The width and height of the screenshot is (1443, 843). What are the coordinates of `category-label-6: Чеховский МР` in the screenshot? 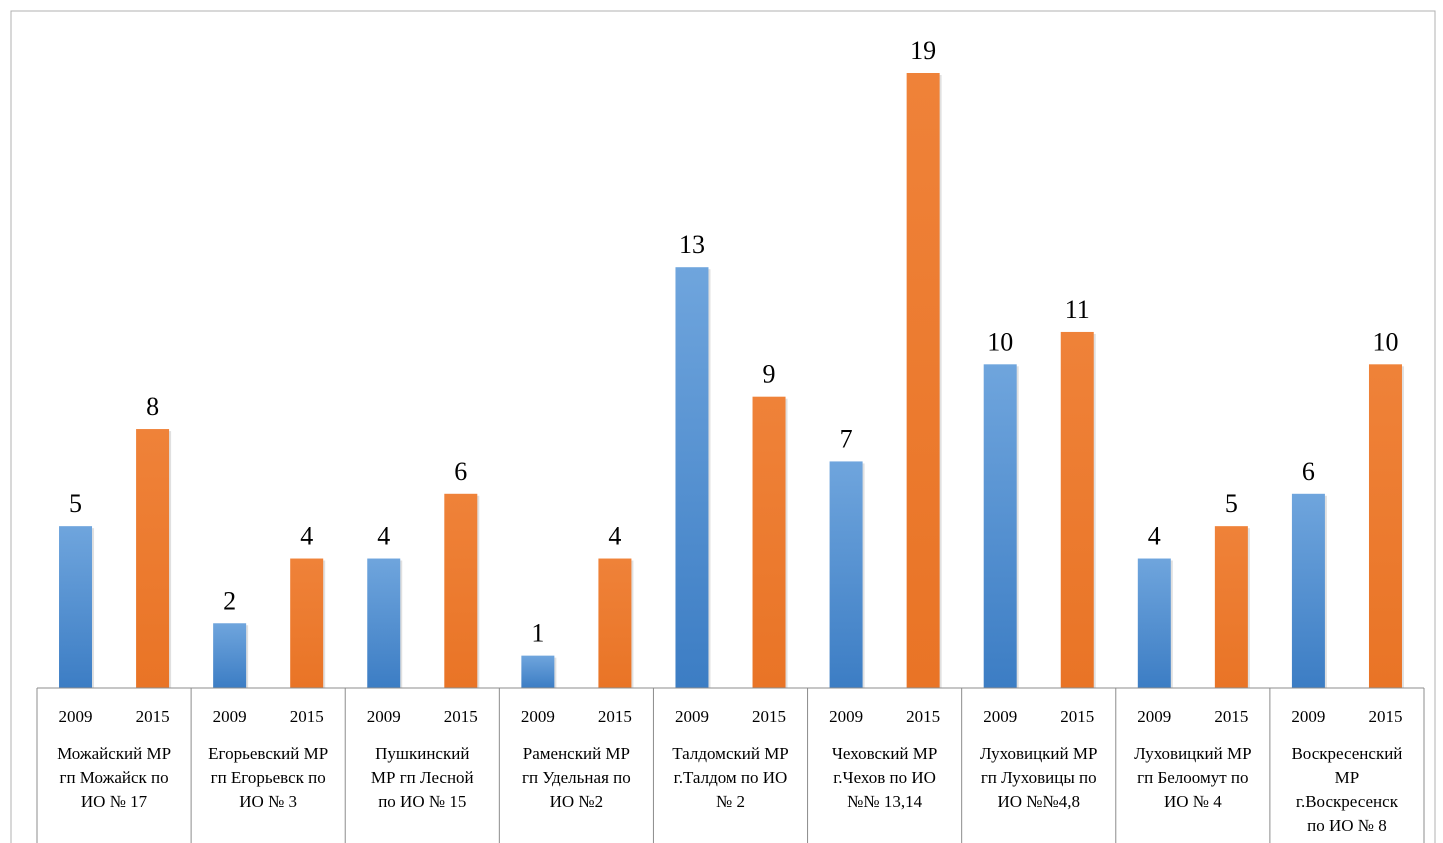 It's located at (884, 753).